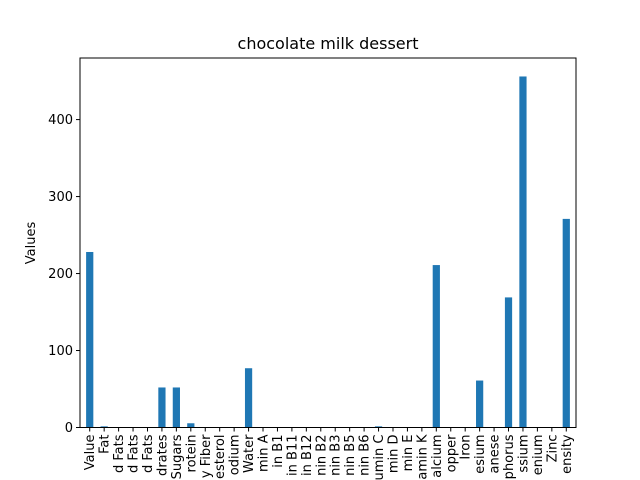 This screenshot has width=640, height=480. I want to click on y-ticks-group: 0 100 200 300 400, so click(64, 274).